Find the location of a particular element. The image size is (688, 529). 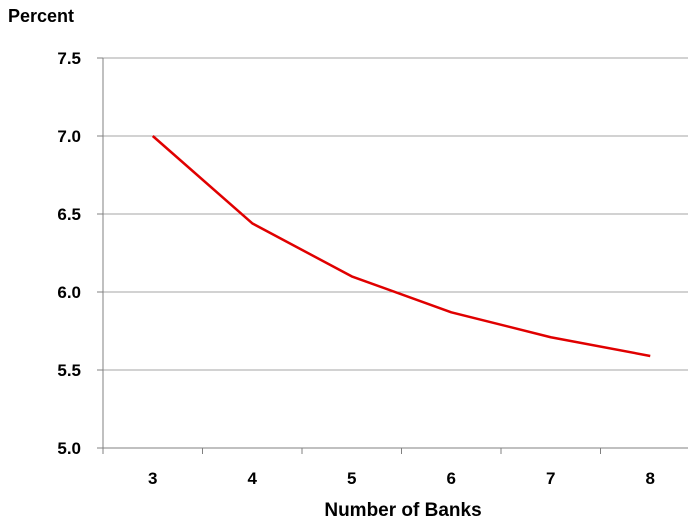

y-axis-unit-label: Percent is located at coordinates (41, 16).